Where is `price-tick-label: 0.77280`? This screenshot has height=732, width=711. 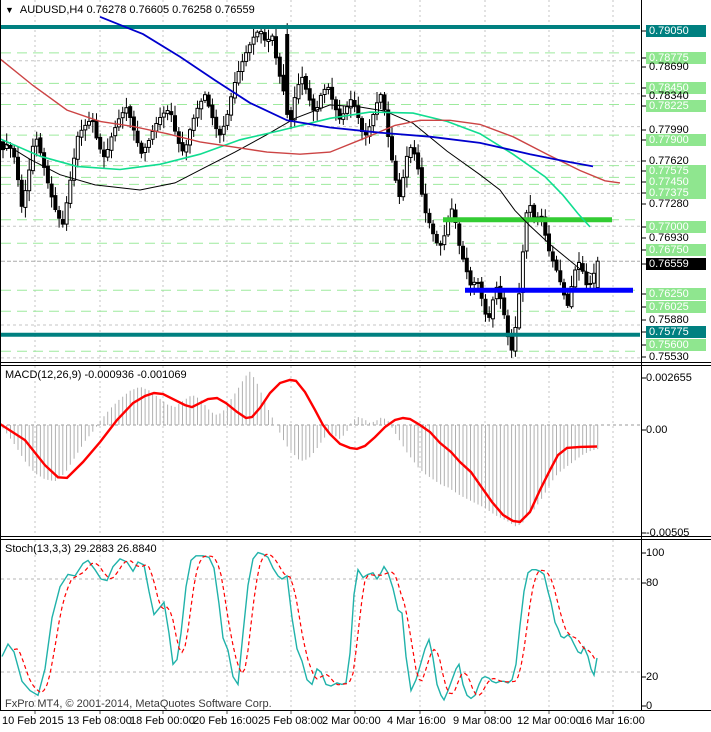
price-tick-label: 0.77280 is located at coordinates (669, 204).